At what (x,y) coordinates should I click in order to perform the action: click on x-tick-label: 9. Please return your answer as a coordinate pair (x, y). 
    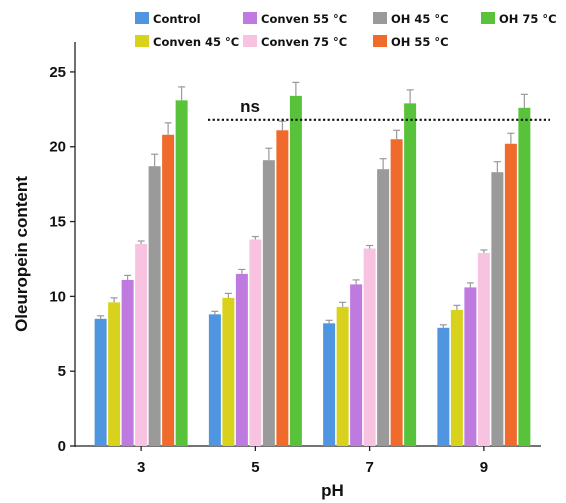
    Looking at the image, I should click on (484, 467).